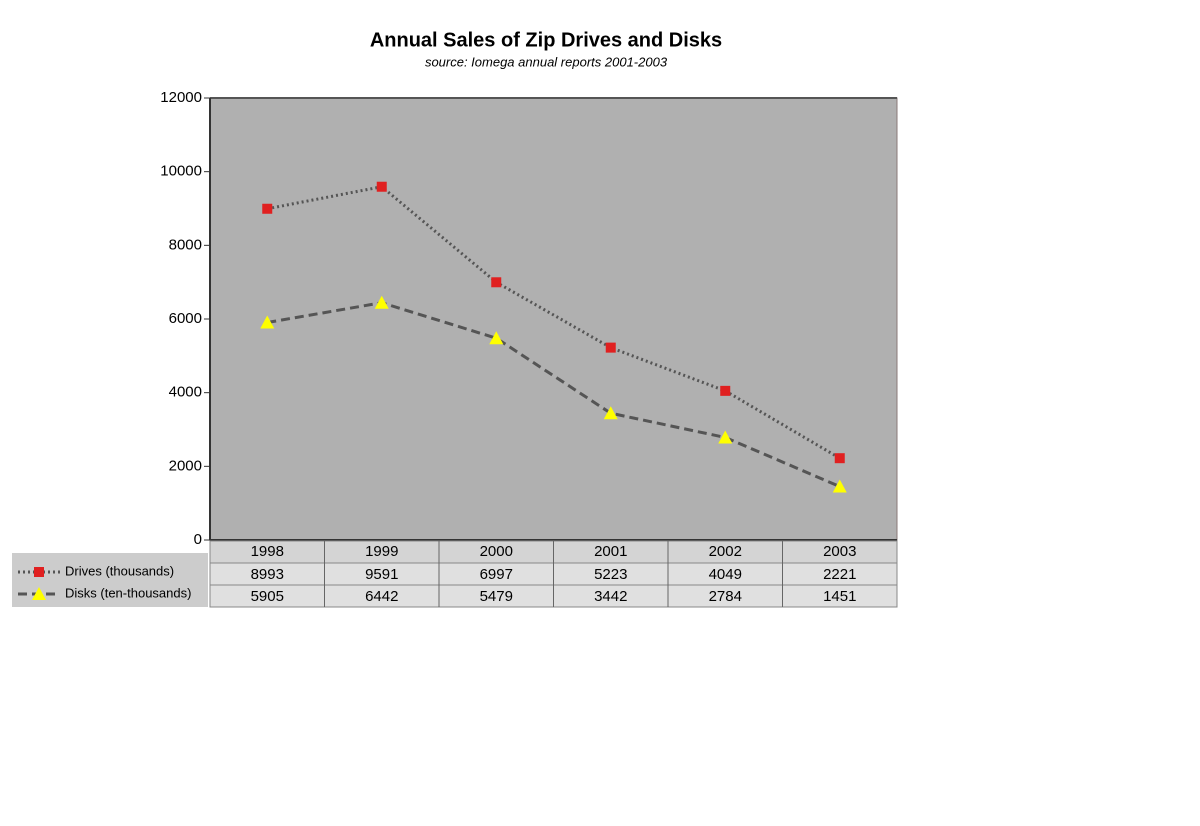 Image resolution: width=1200 pixels, height=826 pixels. I want to click on chart-subtitle: source: Iomega annual reports 2001-2003, so click(546, 61).